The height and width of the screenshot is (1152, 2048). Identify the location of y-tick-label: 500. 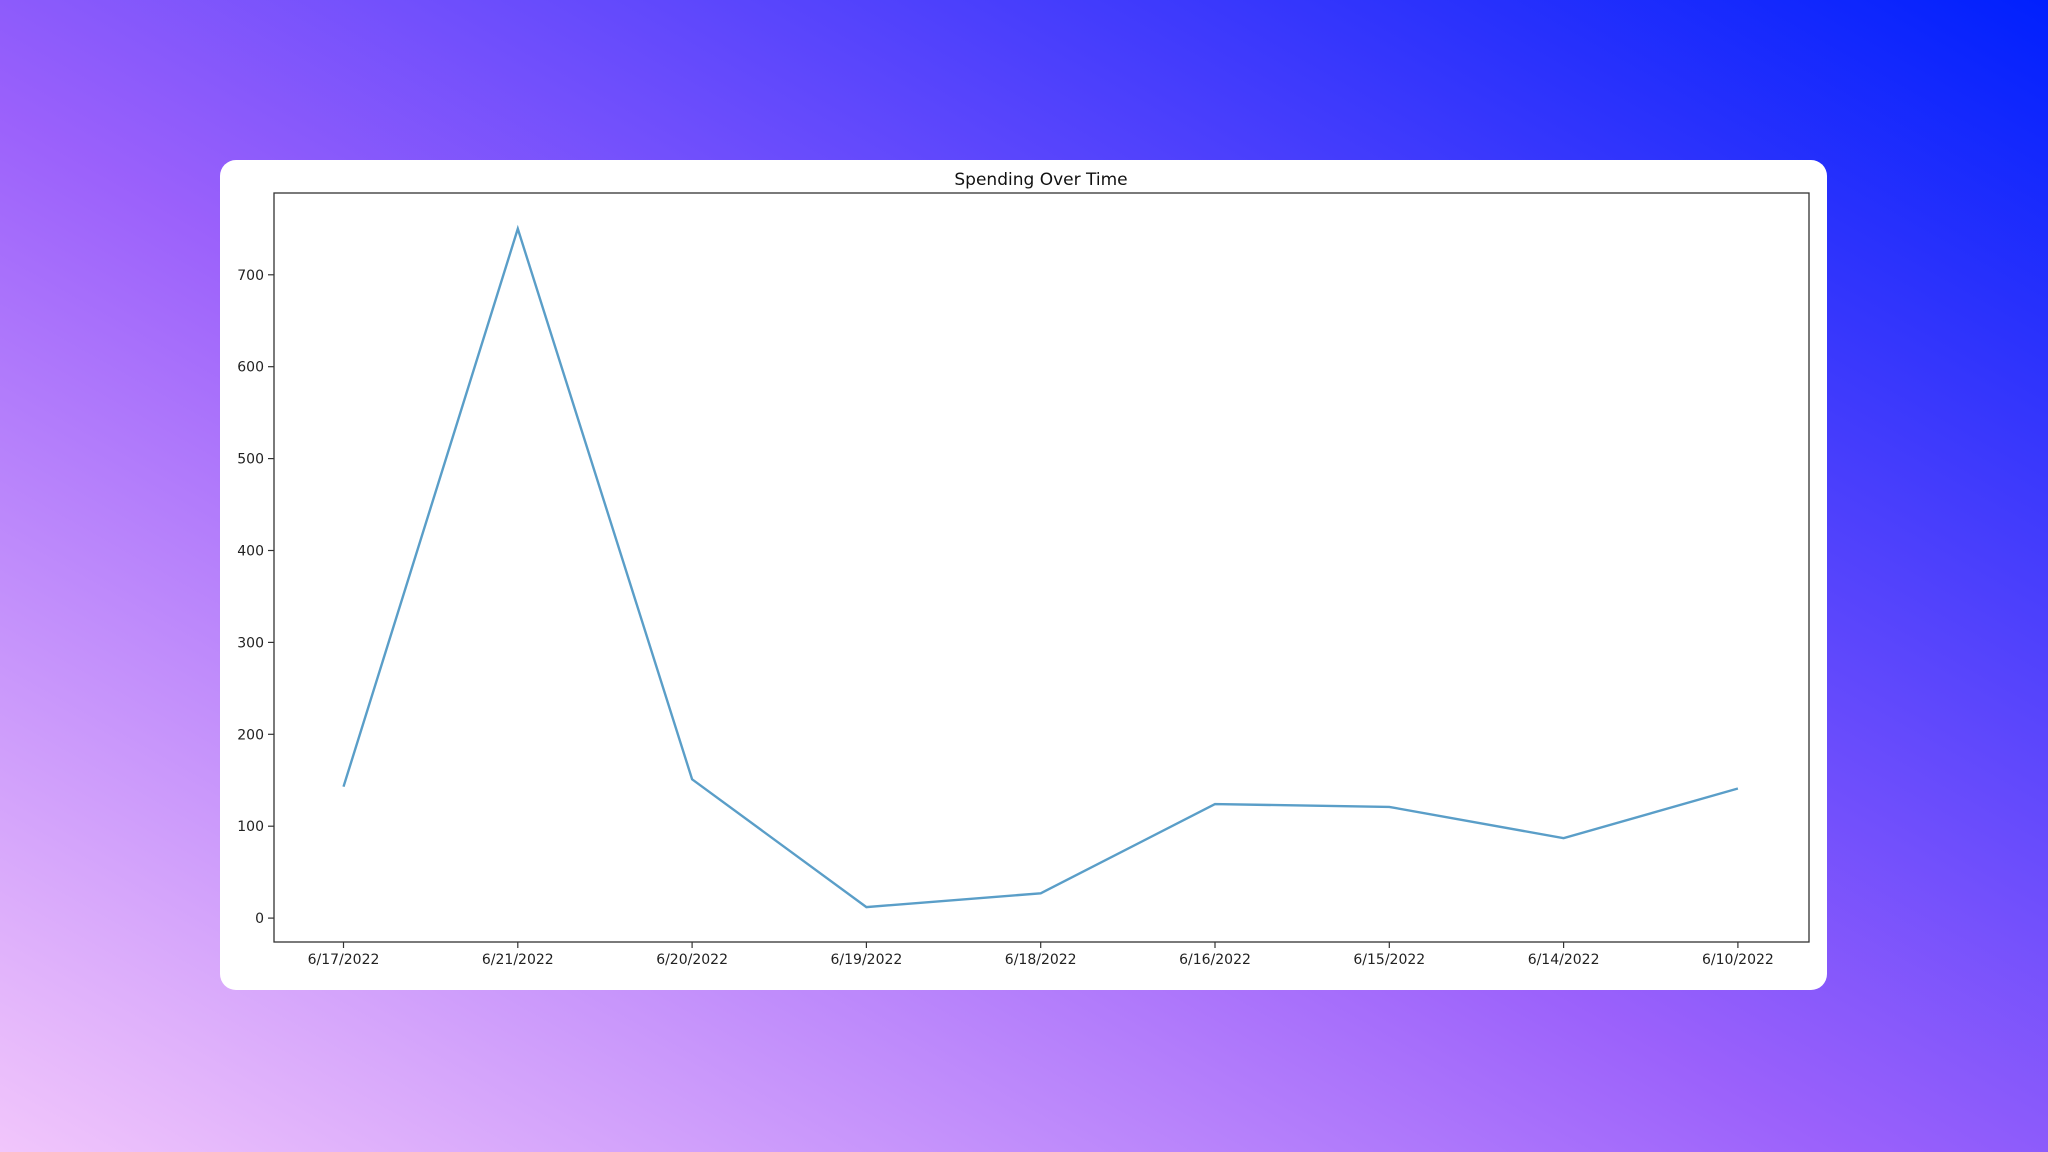
(250, 460).